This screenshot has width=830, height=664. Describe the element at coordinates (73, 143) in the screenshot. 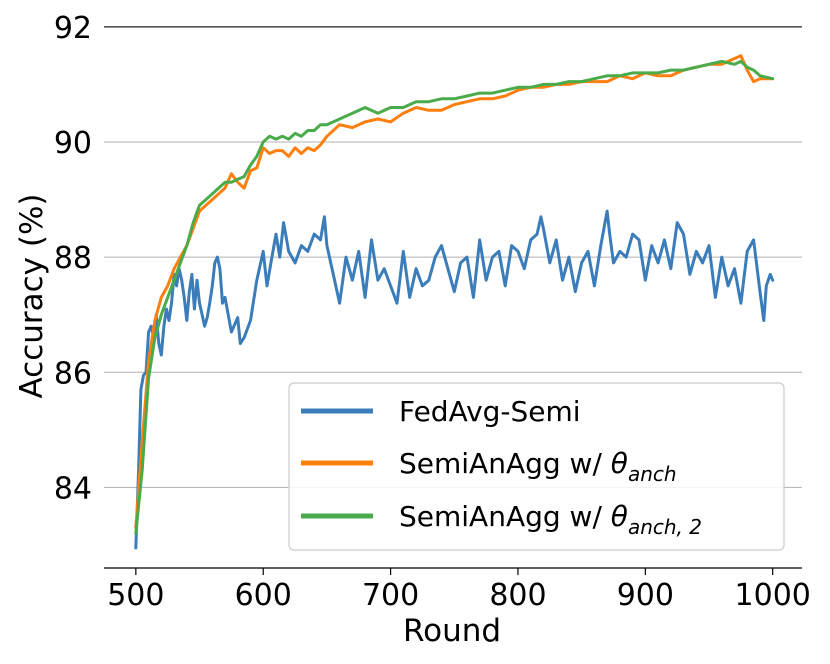

I see `y-tick-label: 90` at that location.